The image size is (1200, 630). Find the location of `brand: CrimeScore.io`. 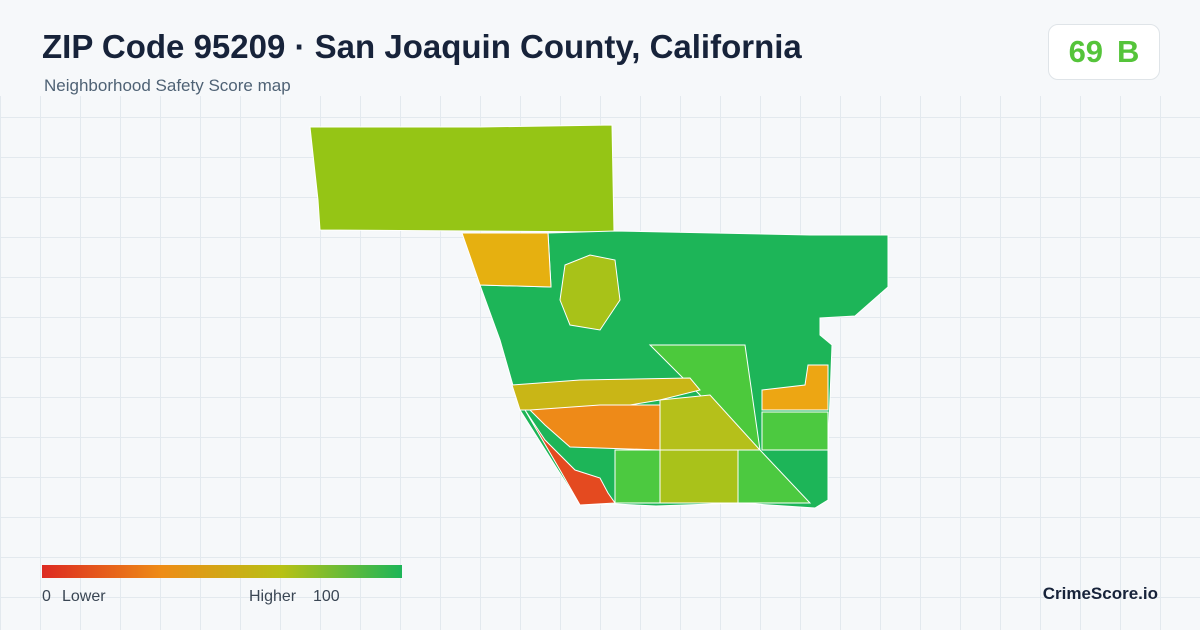

brand: CrimeScore.io is located at coordinates (1100, 593).